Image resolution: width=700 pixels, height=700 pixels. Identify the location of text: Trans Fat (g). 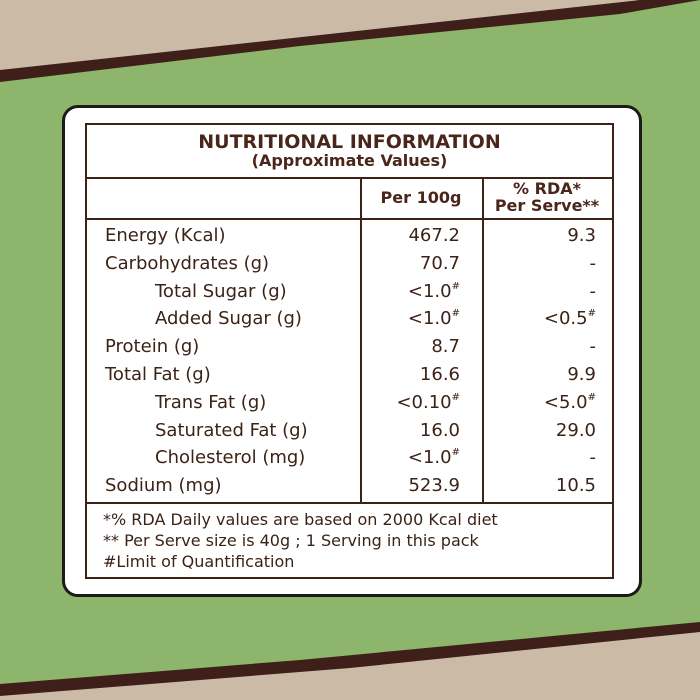
(211, 402).